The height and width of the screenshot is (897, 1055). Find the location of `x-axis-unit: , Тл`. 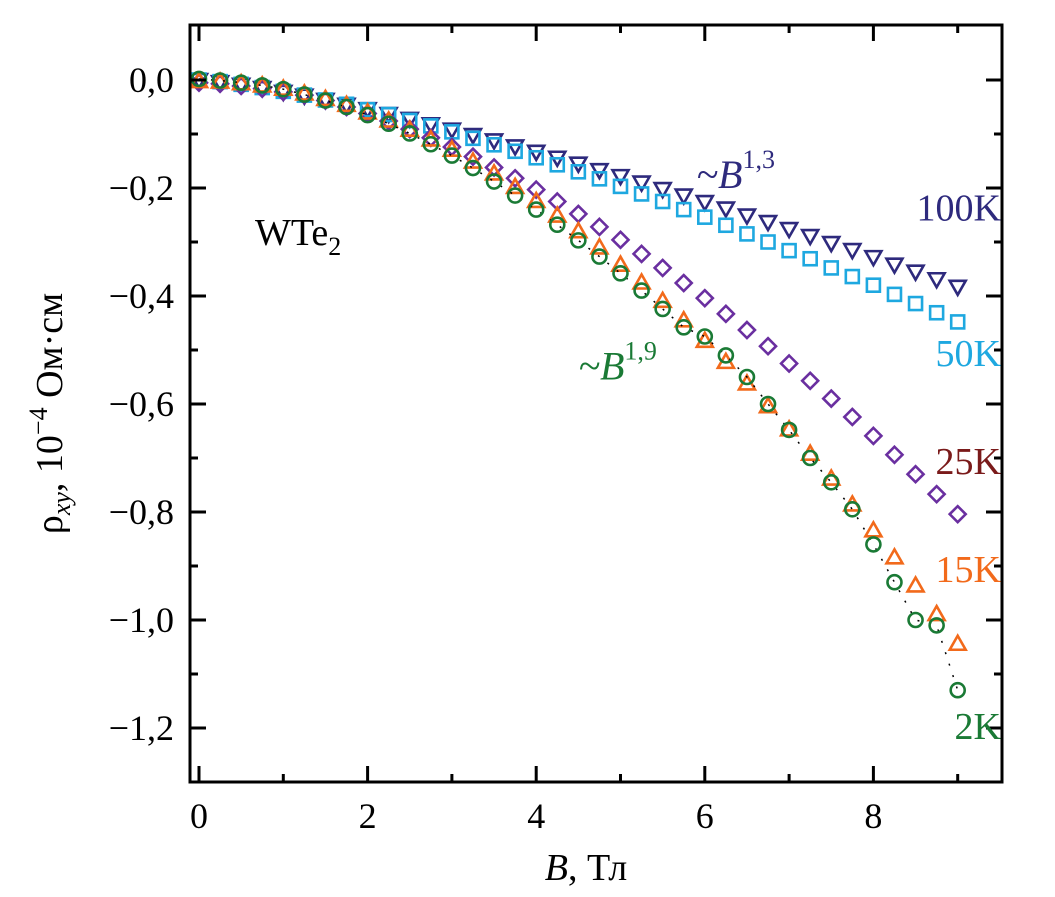

x-axis-unit: , Тл is located at coordinates (597, 868).